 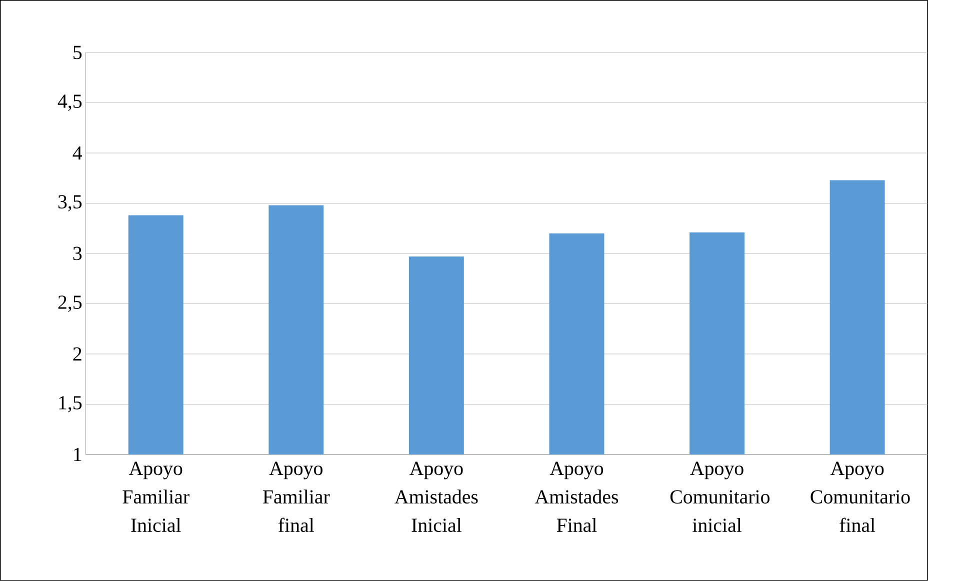 What do you see at coordinates (576, 497) in the screenshot?
I see `x-tick-label: Apoyo Amistades Final` at bounding box center [576, 497].